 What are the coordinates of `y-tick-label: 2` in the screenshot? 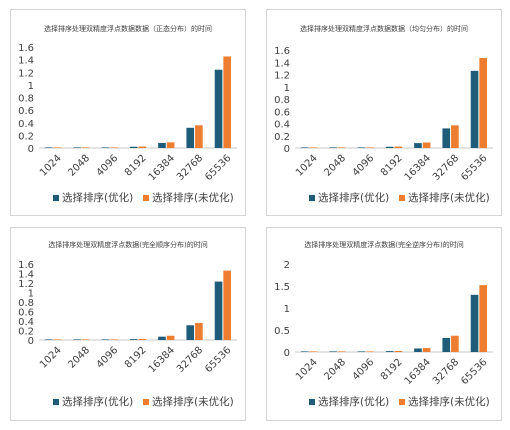 It's located at (287, 265).